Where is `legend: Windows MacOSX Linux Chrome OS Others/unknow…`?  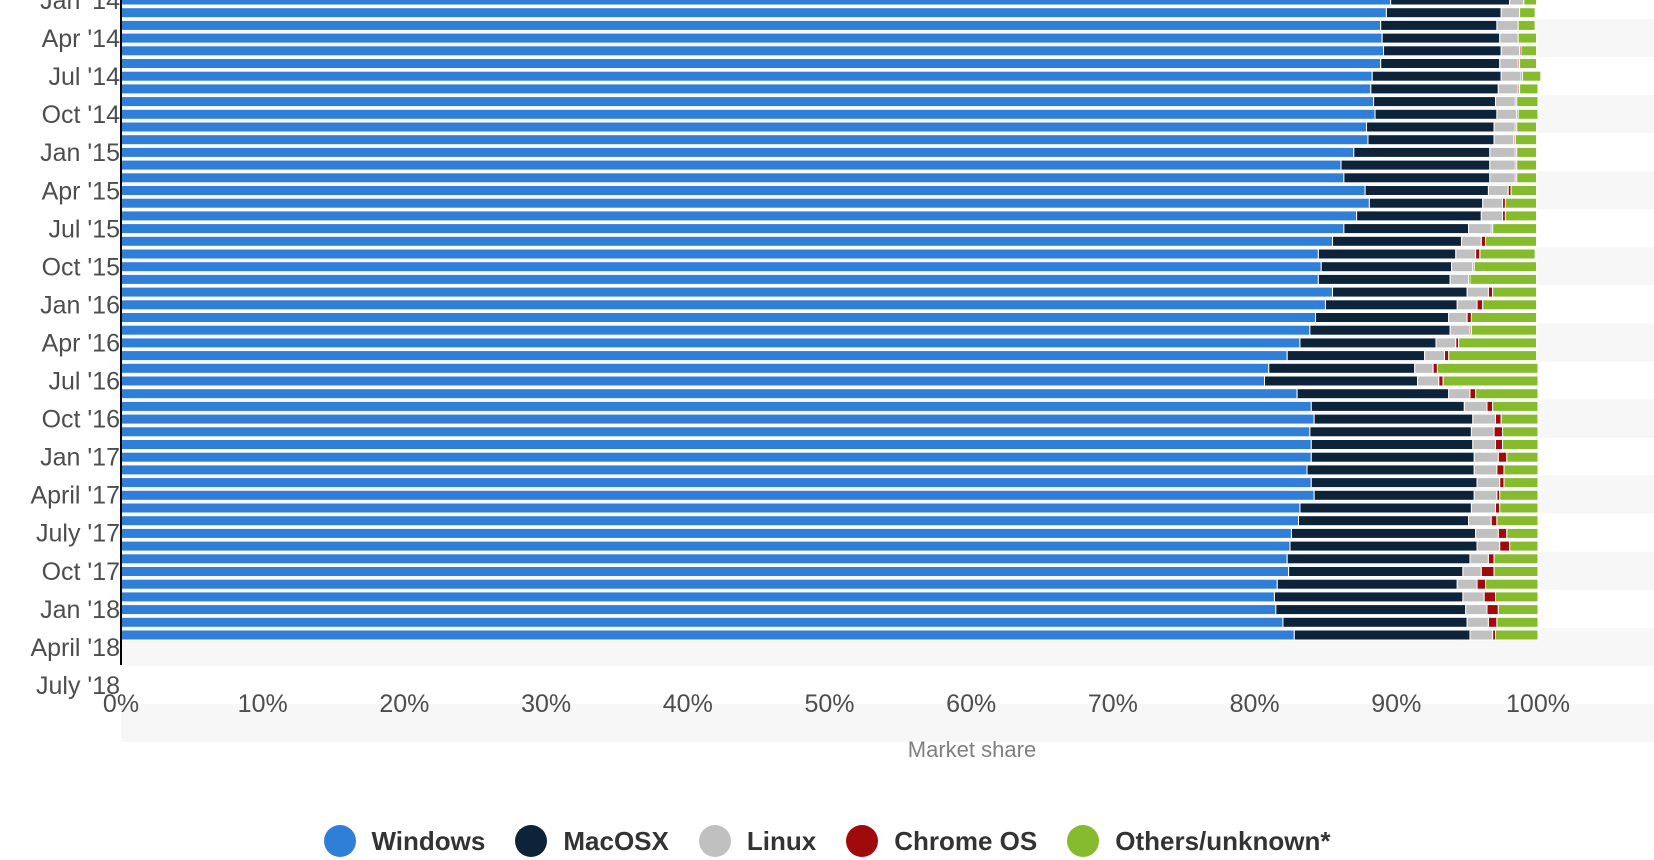
legend: Windows MacOSX Linux Chrome OS Others/unknow… is located at coordinates (827, 841).